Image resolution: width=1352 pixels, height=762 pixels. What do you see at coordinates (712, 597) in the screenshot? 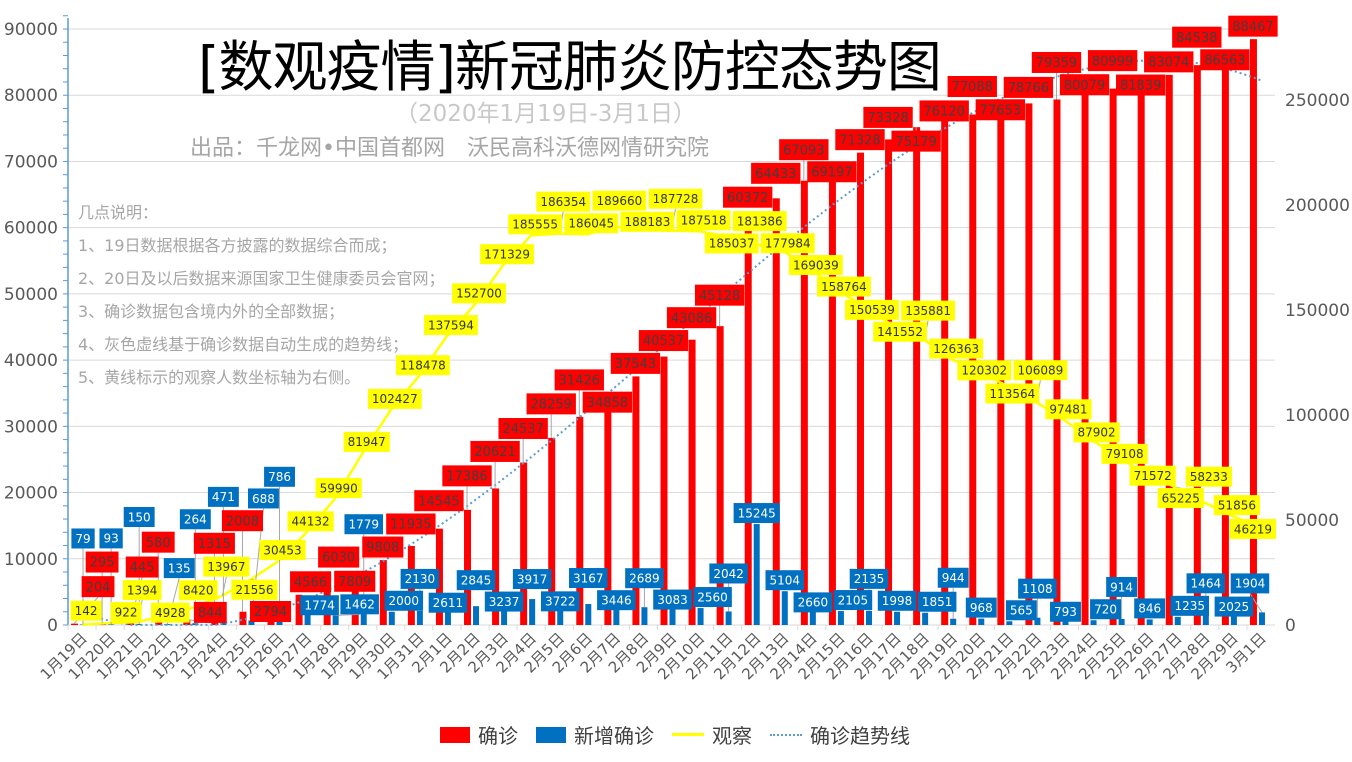
I see `data-label-new-confirmed: 2560` at bounding box center [712, 597].